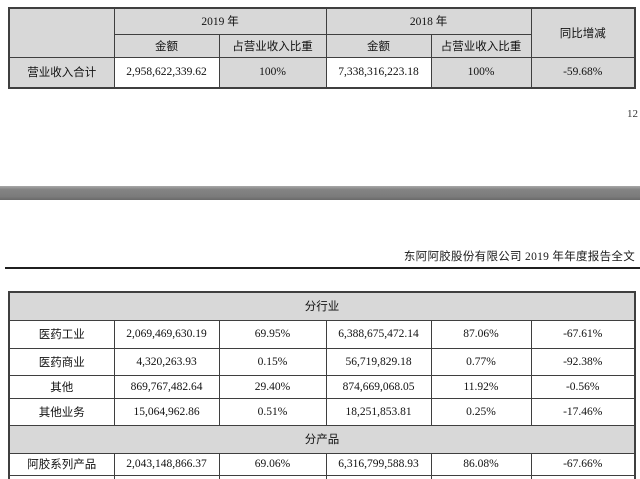  I want to click on ratio-2019-value: 0.51%, so click(272, 411).